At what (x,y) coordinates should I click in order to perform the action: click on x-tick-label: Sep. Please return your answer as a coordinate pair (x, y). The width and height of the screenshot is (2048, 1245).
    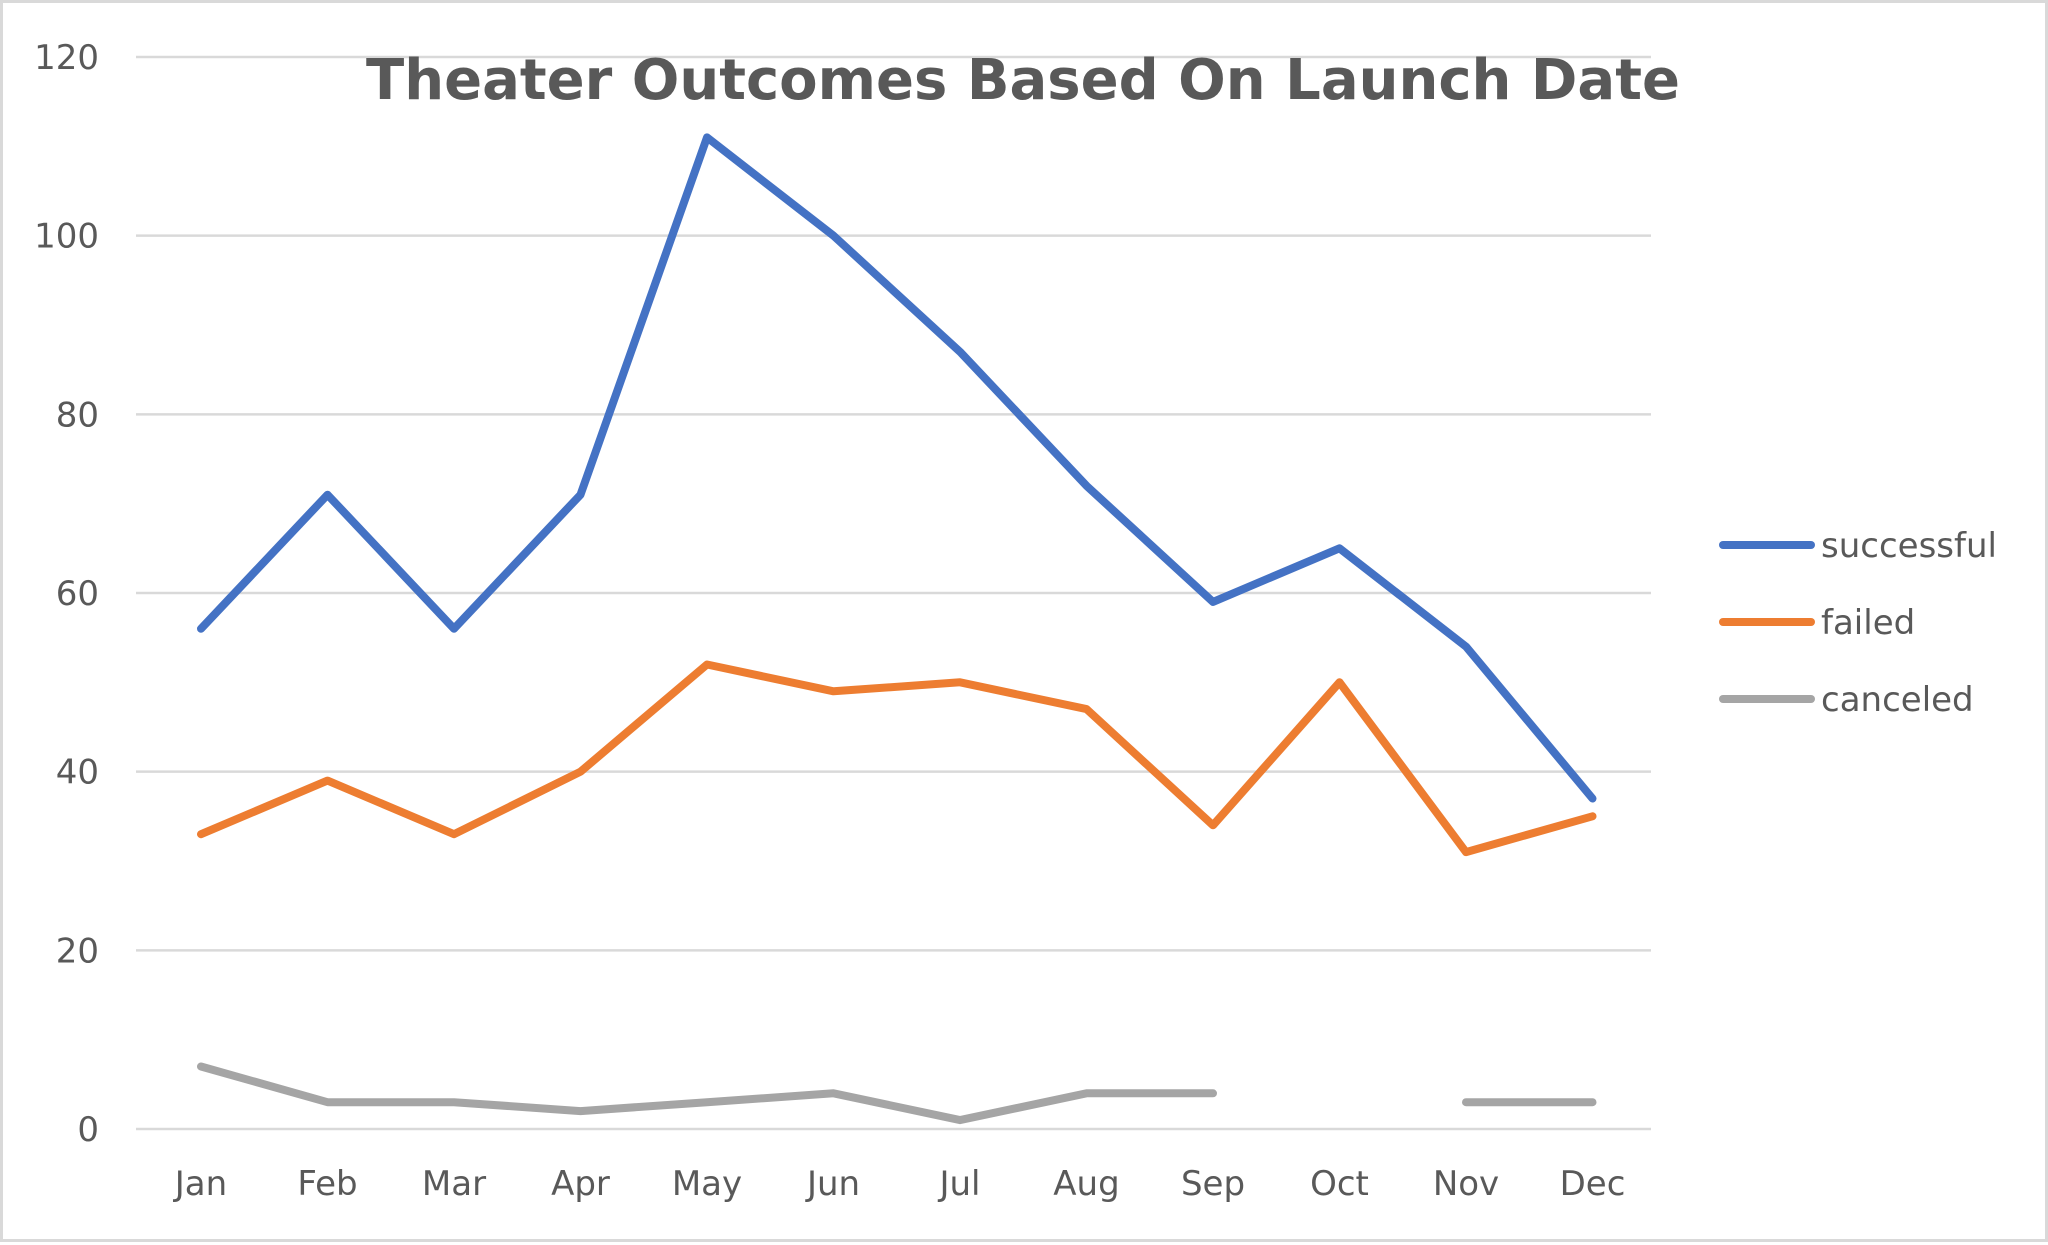
    Looking at the image, I should click on (1213, 1184).